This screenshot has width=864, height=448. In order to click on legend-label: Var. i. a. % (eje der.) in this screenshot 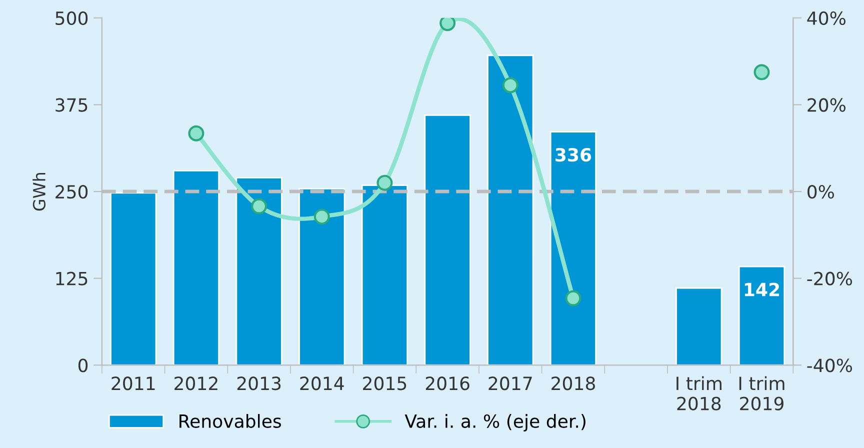, I will do `click(495, 423)`.